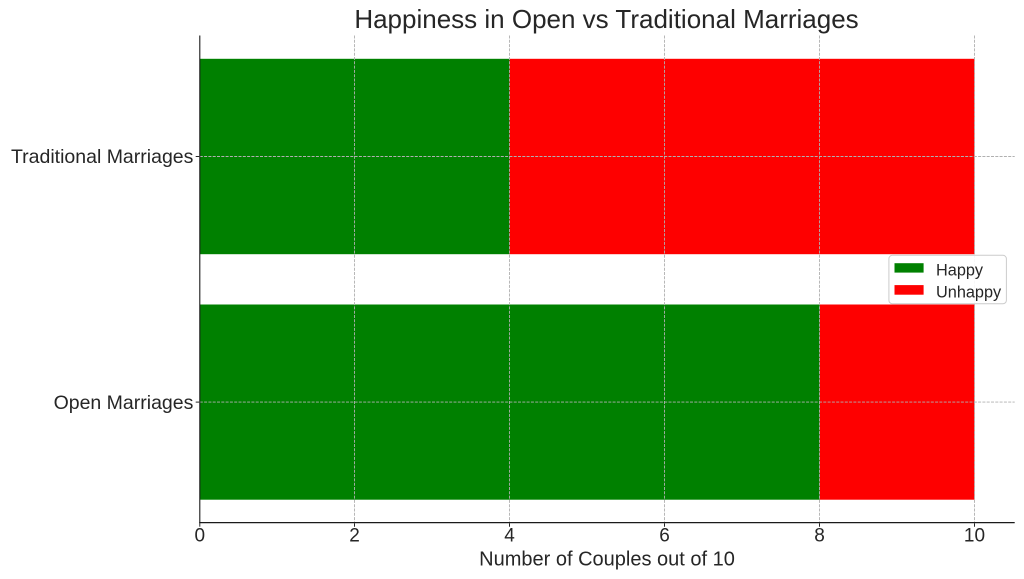 This screenshot has height=579, width=1024. I want to click on svg-text: Happy, so click(960, 270).